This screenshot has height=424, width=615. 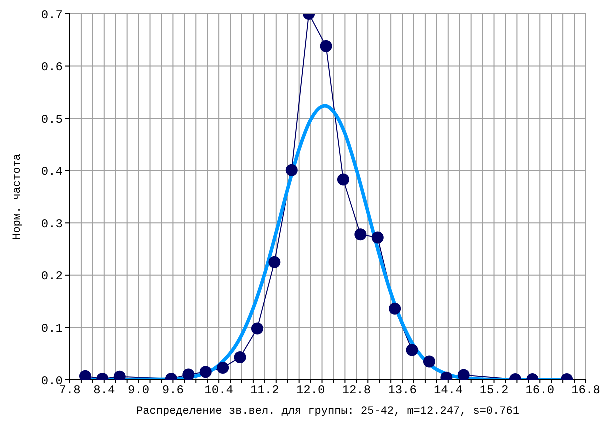 What do you see at coordinates (52, 119) in the screenshot?
I see `y-tick-label: 0.5` at bounding box center [52, 119].